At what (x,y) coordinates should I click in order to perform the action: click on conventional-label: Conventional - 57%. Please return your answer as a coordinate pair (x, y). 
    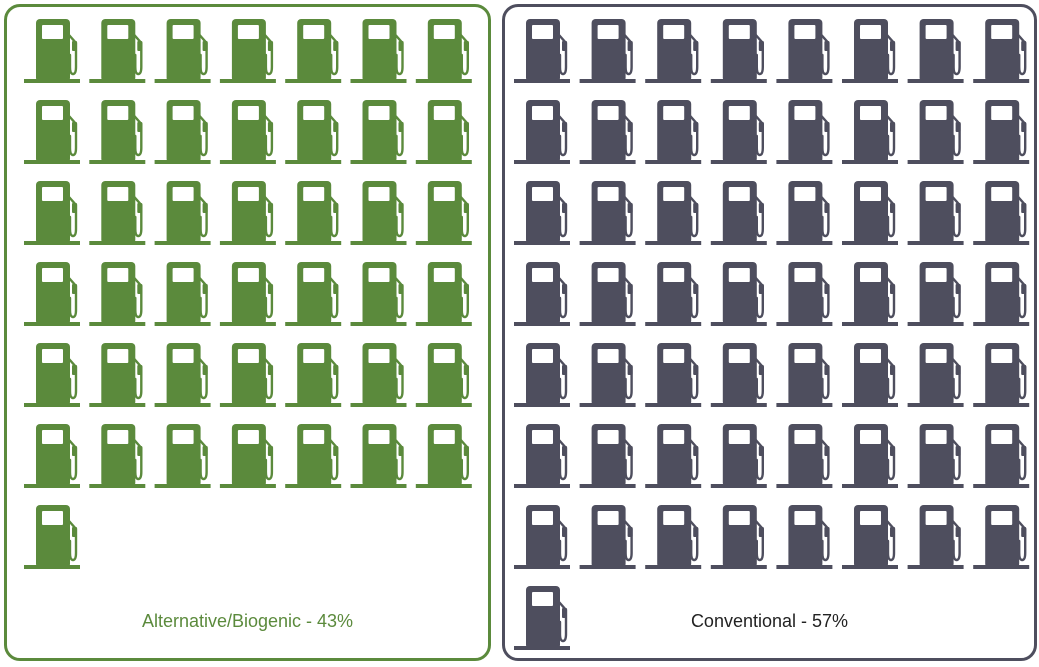
    Looking at the image, I should click on (769, 621).